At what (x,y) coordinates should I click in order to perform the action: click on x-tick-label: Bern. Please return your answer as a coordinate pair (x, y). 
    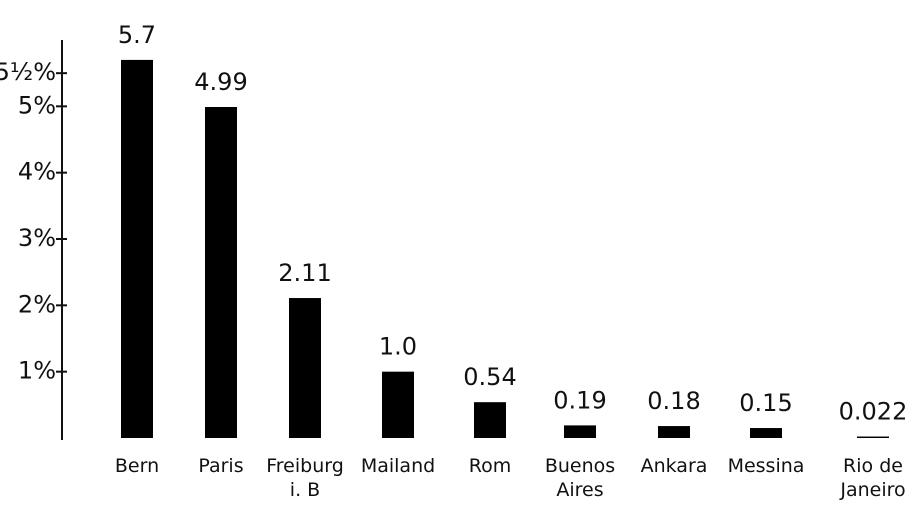
    Looking at the image, I should click on (137, 466).